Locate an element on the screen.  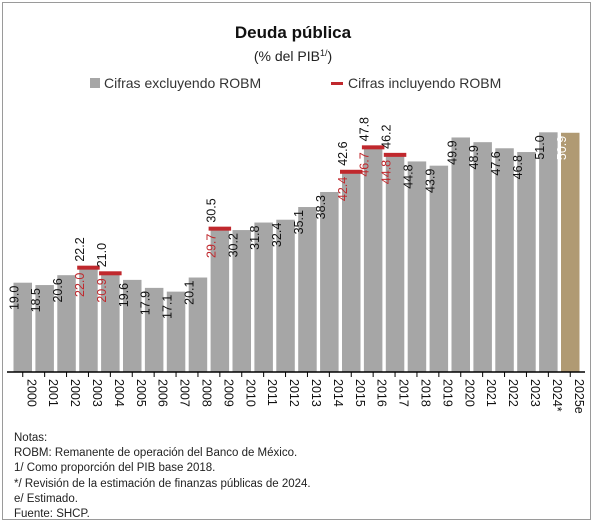
robm-label-2009: 29.7 is located at coordinates (211, 246).